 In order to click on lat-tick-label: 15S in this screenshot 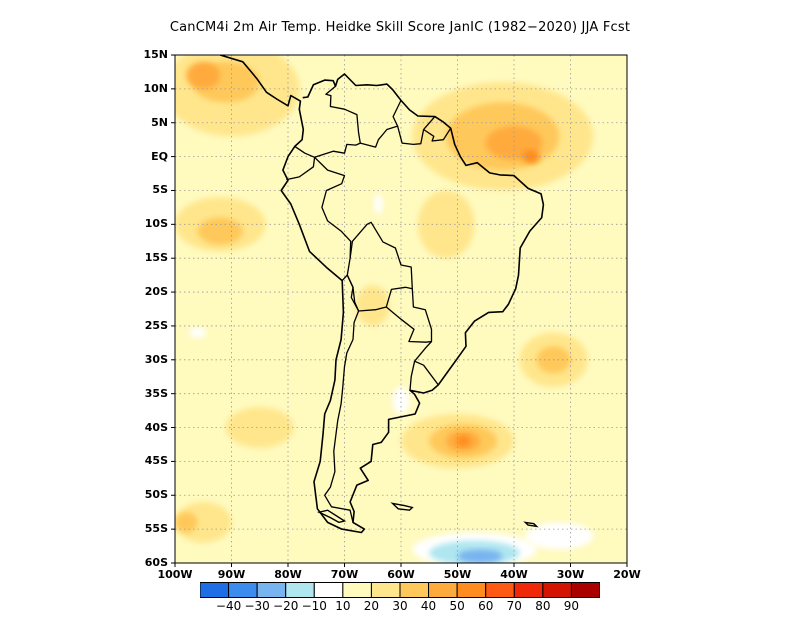, I will do `click(156, 258)`.